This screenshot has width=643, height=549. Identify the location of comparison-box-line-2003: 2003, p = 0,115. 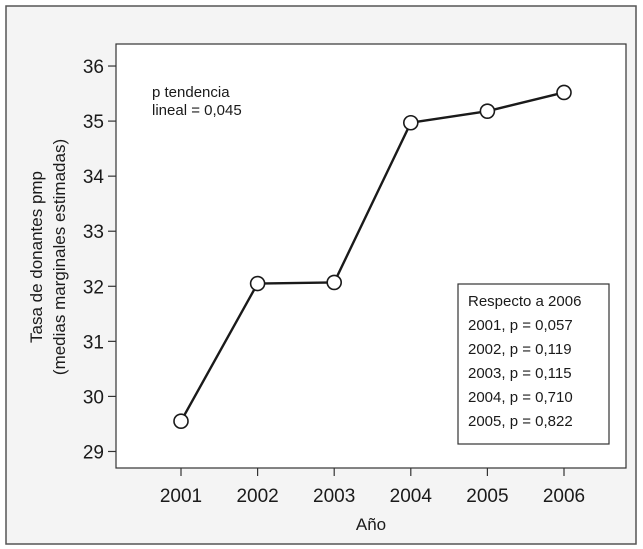
(520, 373).